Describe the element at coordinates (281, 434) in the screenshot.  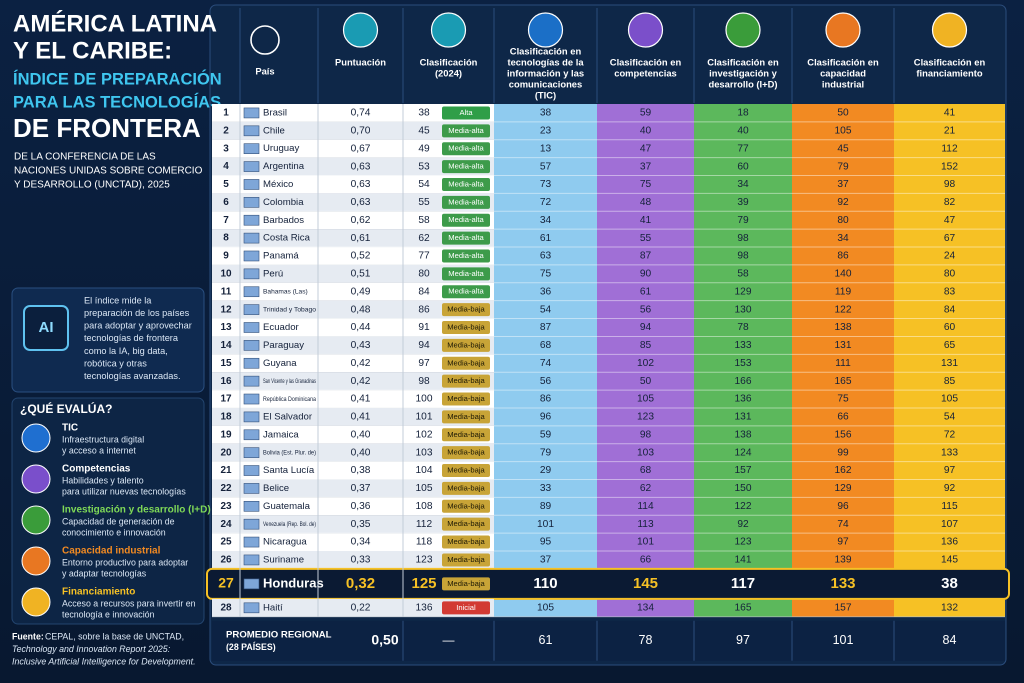
I see `country: Jamaica` at that location.